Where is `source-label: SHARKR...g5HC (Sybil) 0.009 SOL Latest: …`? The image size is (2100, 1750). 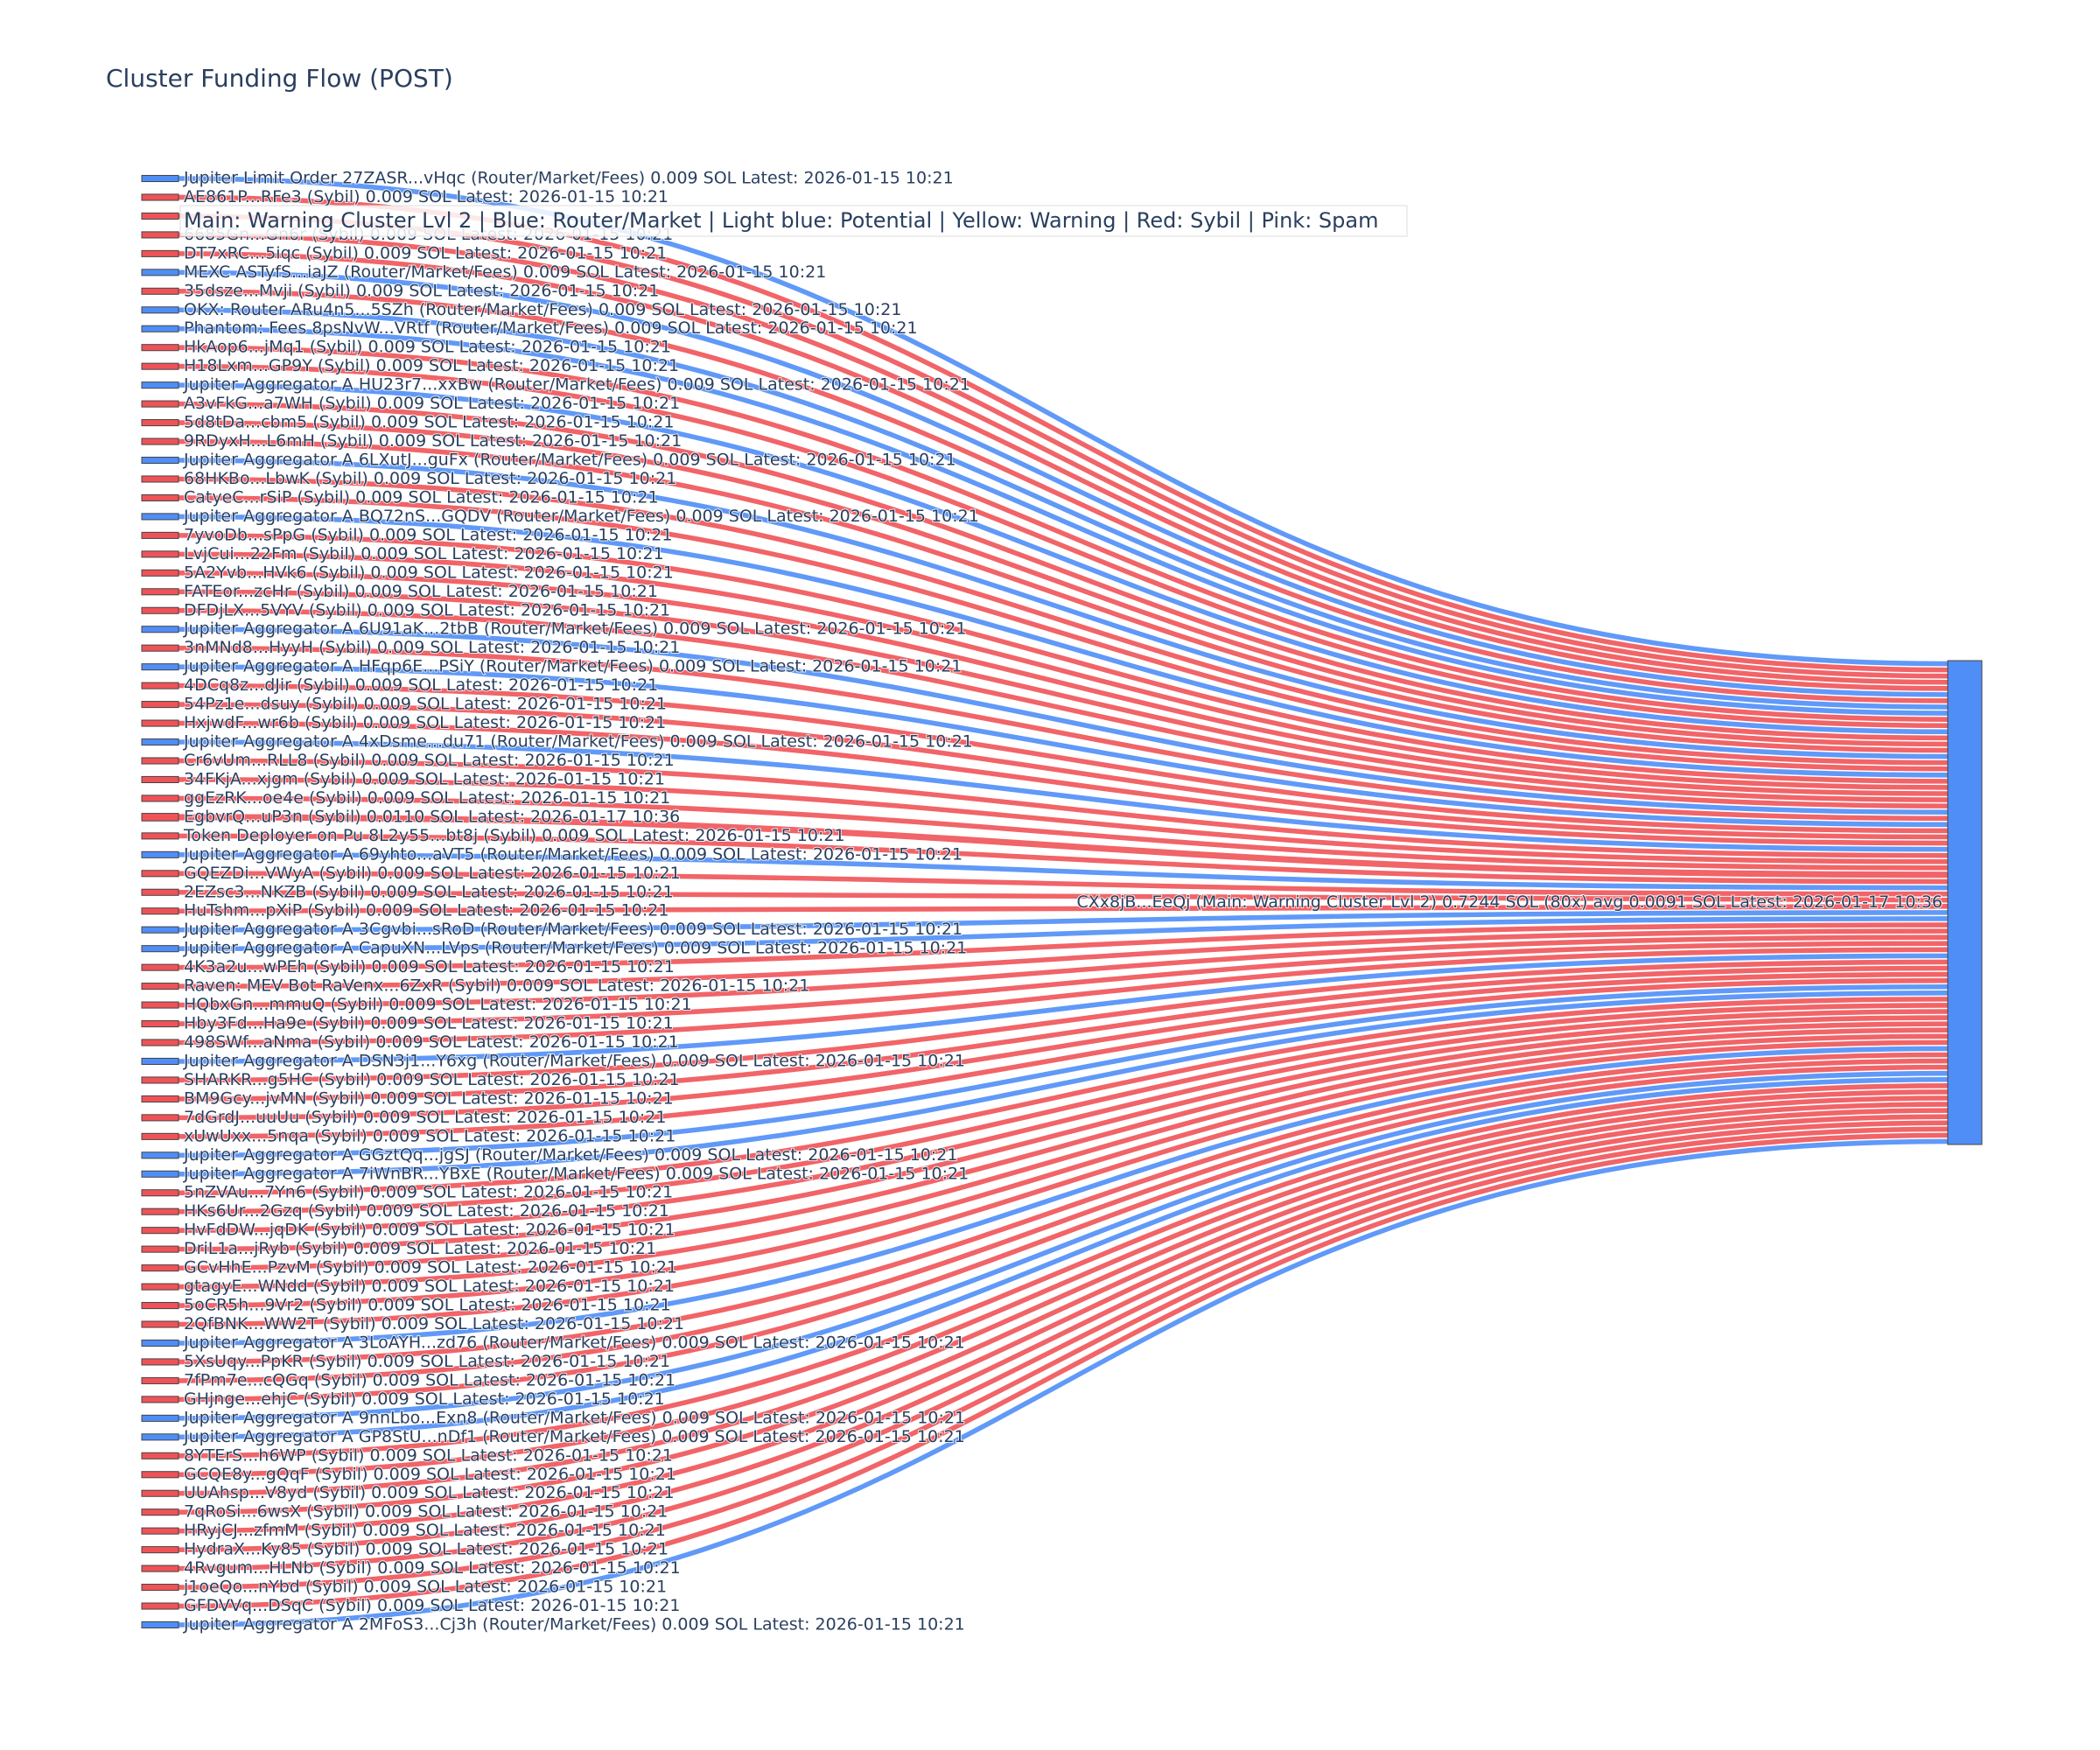
source-label: SHARKR...g5HC (Sybil) 0.009 SOL Latest: … is located at coordinates (432, 1079).